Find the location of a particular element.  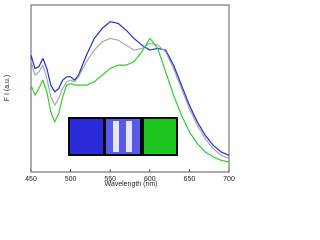

y-axis-title: F I (a.u.) is located at coordinates (7, 88).